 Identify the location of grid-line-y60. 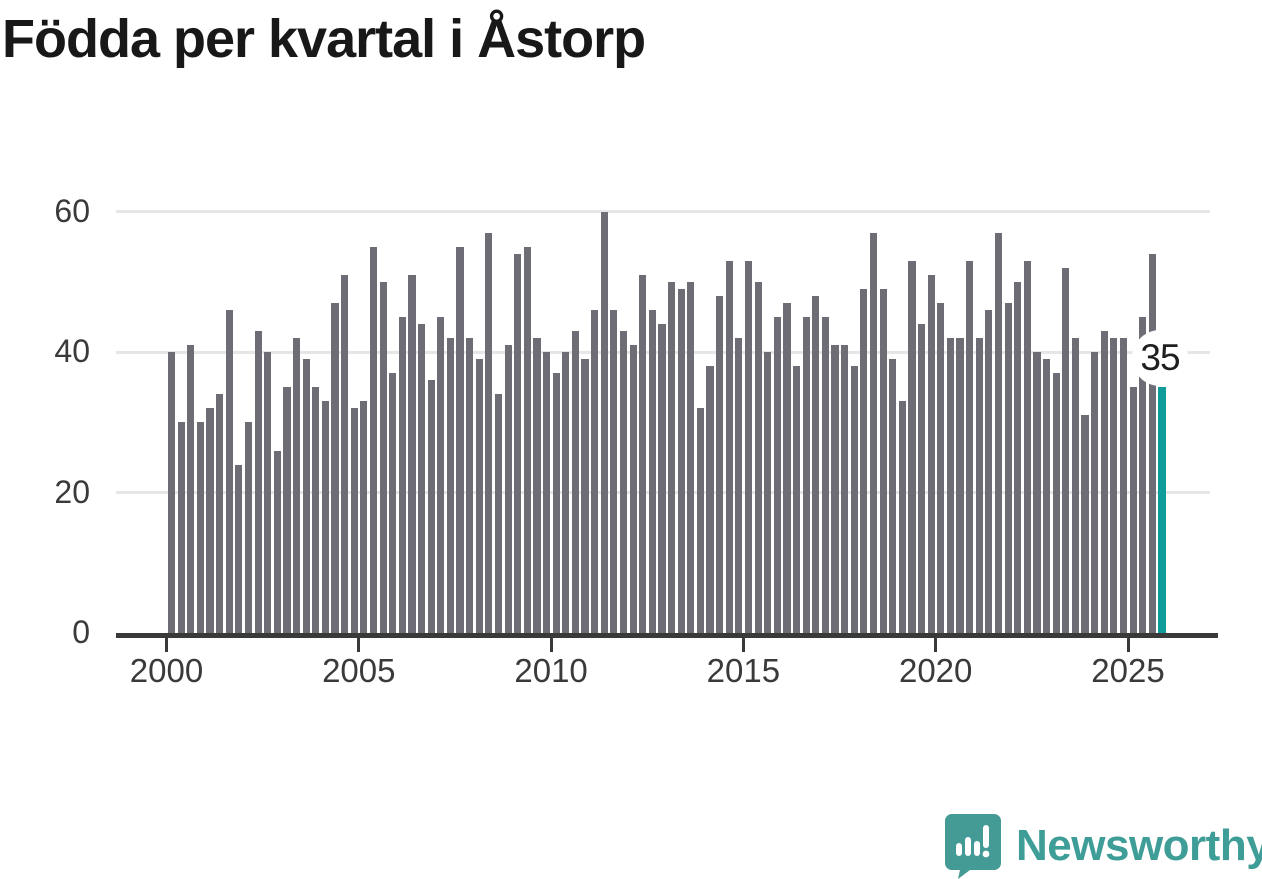
(663, 212).